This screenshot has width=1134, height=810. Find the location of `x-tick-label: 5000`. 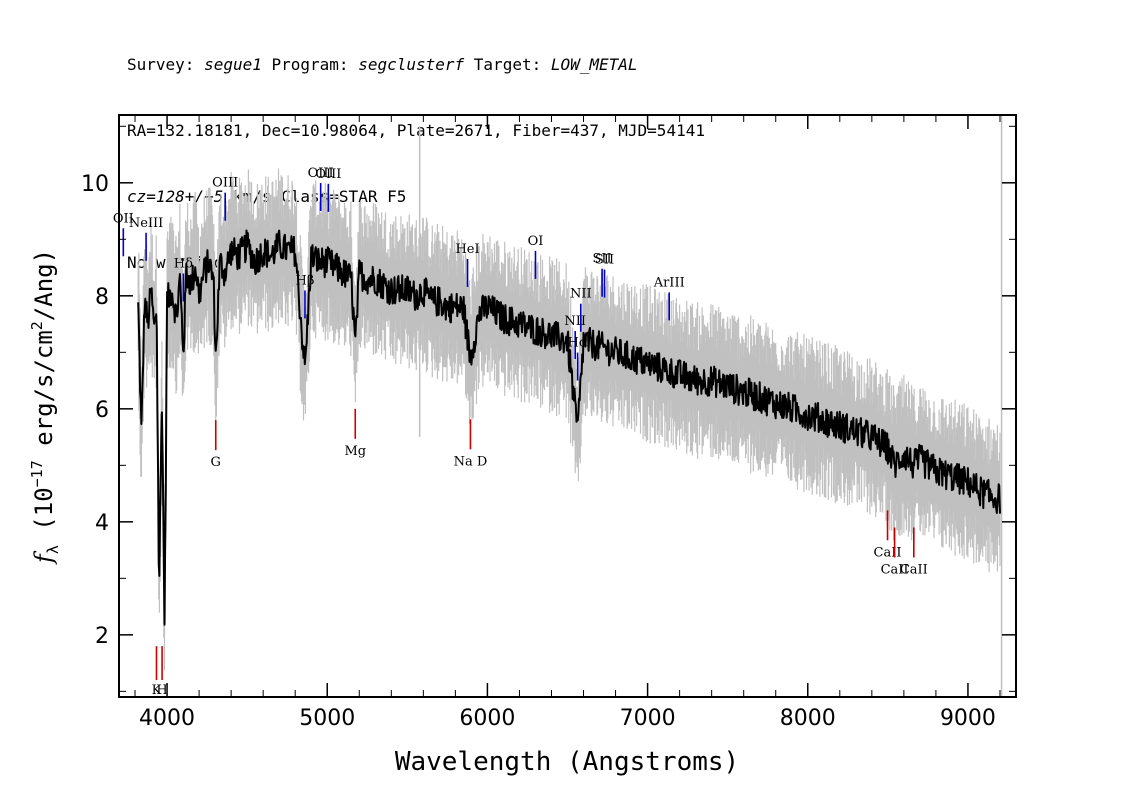

x-tick-label: 5000 is located at coordinates (327, 718).